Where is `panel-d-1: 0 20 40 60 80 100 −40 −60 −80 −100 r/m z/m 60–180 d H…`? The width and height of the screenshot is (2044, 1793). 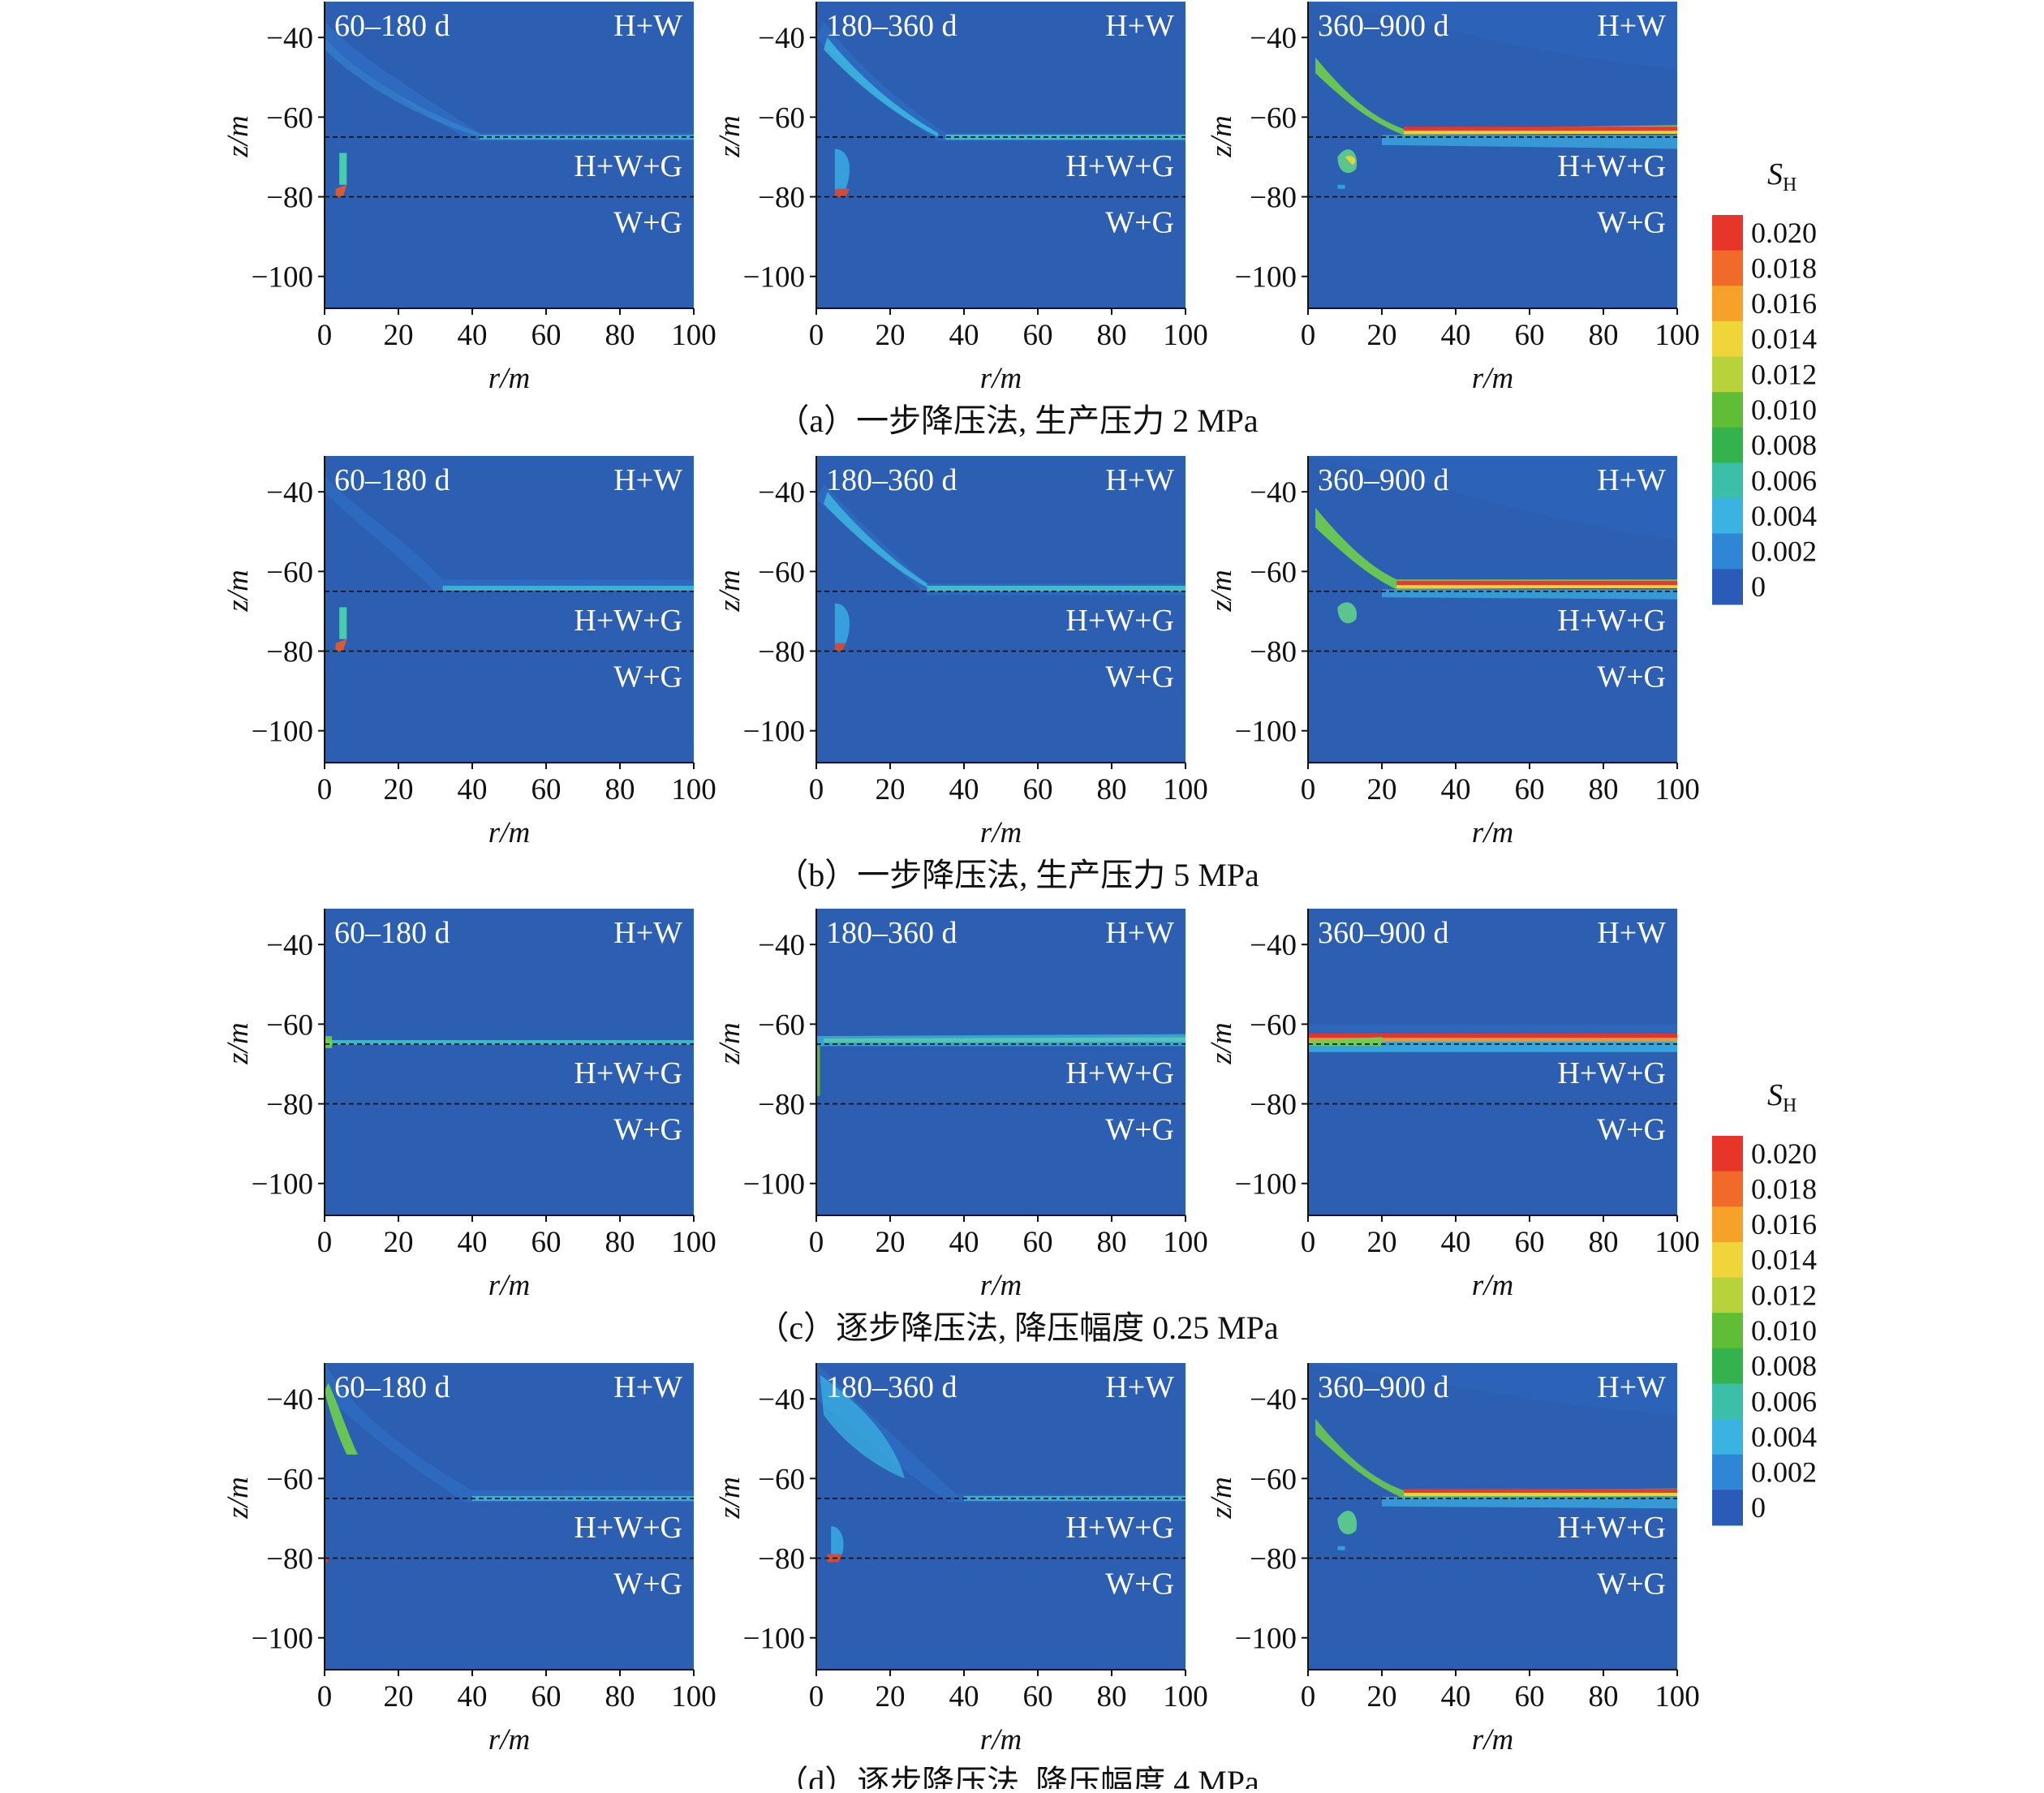 panel-d-1: 0 20 40 60 80 100 −40 −60 −80 −100 r/m z/m 60–180 d H… is located at coordinates (469, 1559).